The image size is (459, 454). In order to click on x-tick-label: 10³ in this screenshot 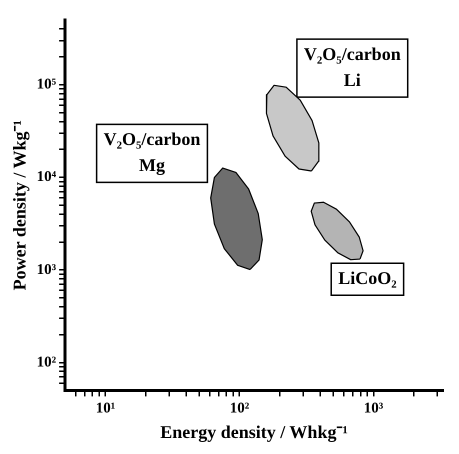, I will do `click(374, 408)`.